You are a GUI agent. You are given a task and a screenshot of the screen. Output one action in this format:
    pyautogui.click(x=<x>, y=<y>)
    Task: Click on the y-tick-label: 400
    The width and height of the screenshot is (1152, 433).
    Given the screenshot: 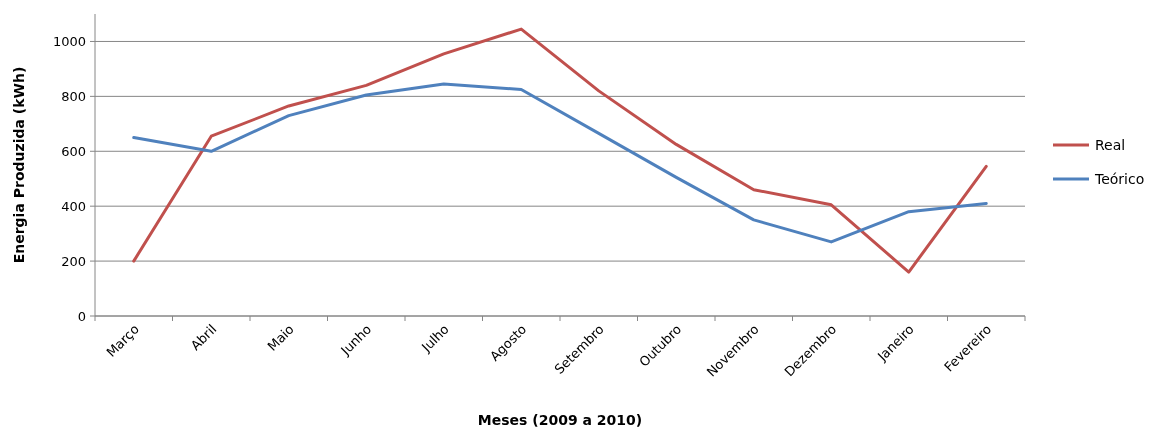 What is the action you would take?
    pyautogui.click(x=73, y=206)
    